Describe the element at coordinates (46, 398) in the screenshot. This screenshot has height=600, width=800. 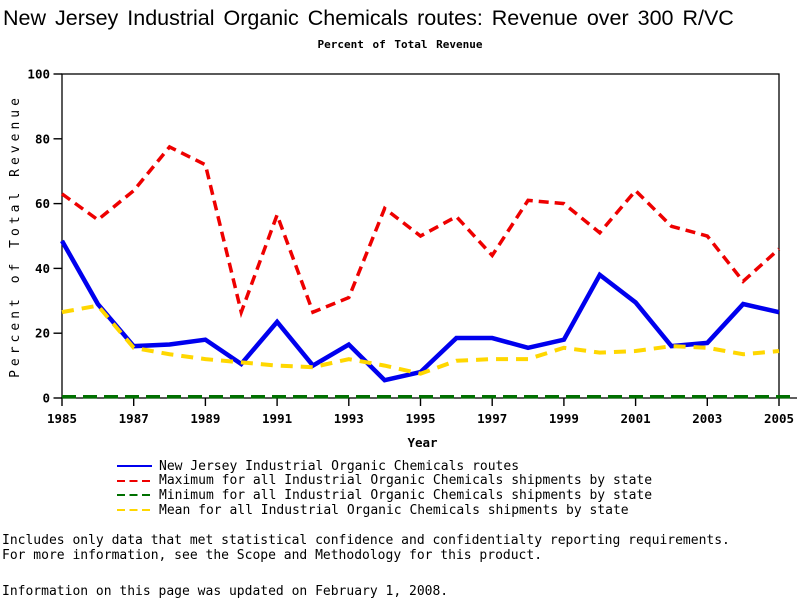
I see `svg-text: 0` at that location.